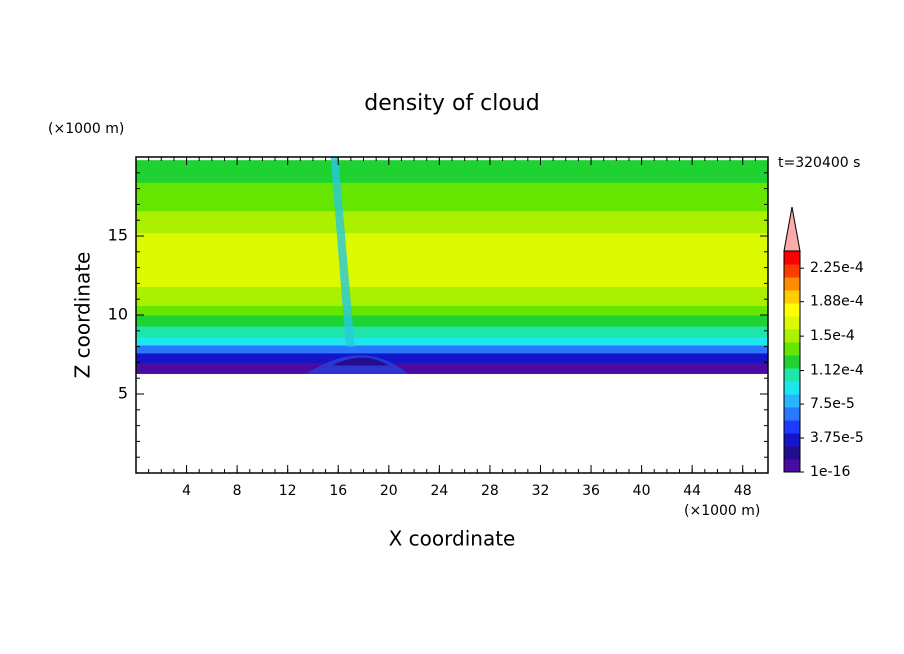  Describe the element at coordinates (86, 129) in the screenshot. I see `y-unit: (×1000 m)` at that location.